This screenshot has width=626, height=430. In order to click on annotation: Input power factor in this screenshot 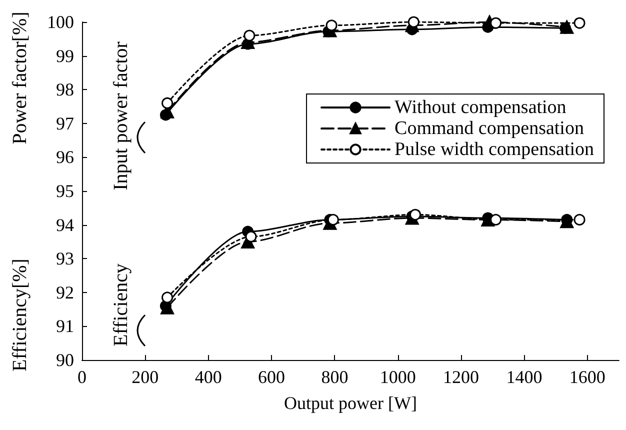, I will do `click(121, 115)`.